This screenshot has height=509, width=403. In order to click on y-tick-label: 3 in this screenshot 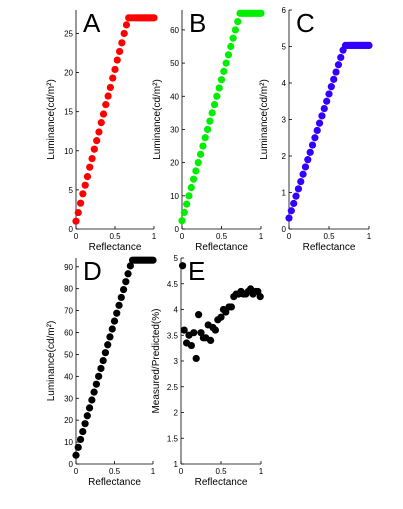, I will do `click(284, 120)`.